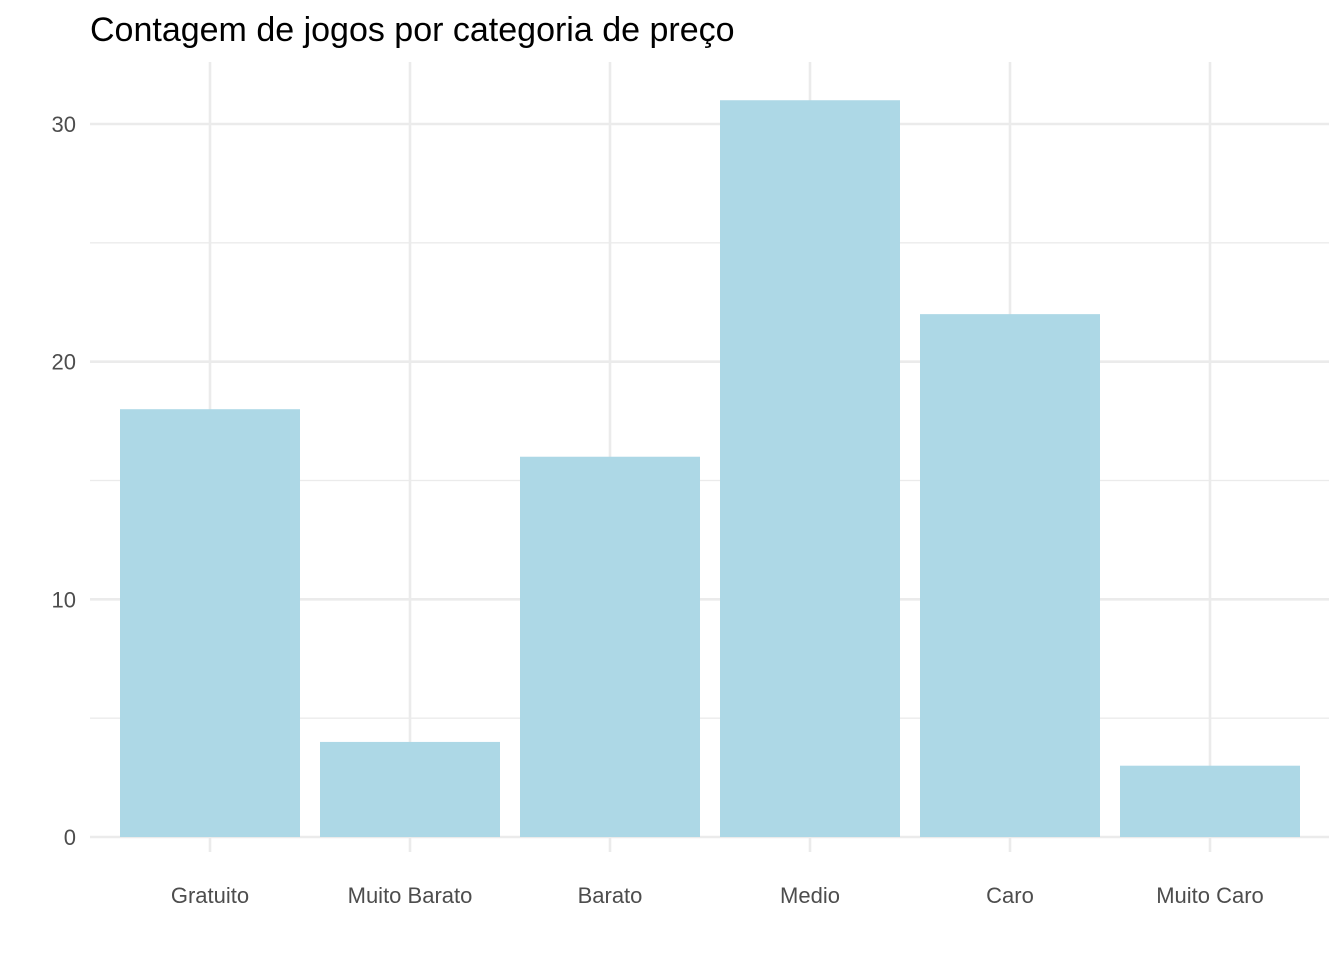 This screenshot has width=1344, height=960. I want to click on bar-medio, so click(810, 468).